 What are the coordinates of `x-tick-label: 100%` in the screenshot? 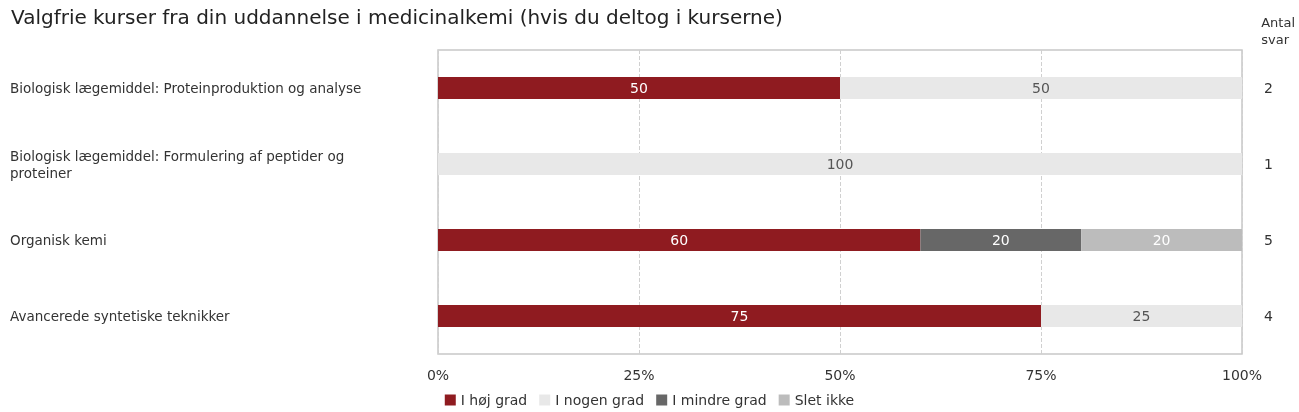 It's located at (1242, 375).